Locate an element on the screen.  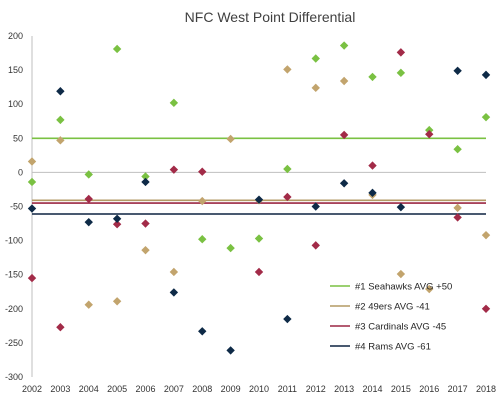
y-tick-label: -150 is located at coordinates (14, 275).